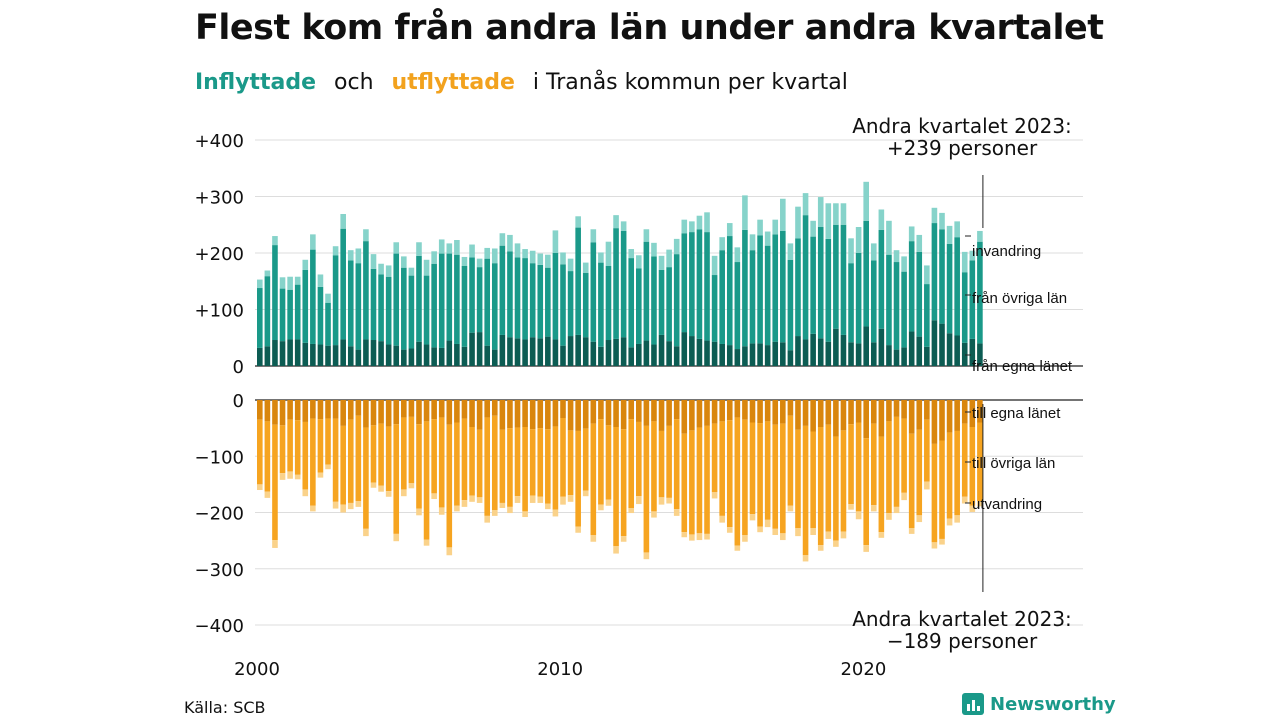 This screenshot has width=1280, height=720. Describe the element at coordinates (1013, 463) in the screenshot. I see `label-till-ovriga-lan: till övriga län` at that location.